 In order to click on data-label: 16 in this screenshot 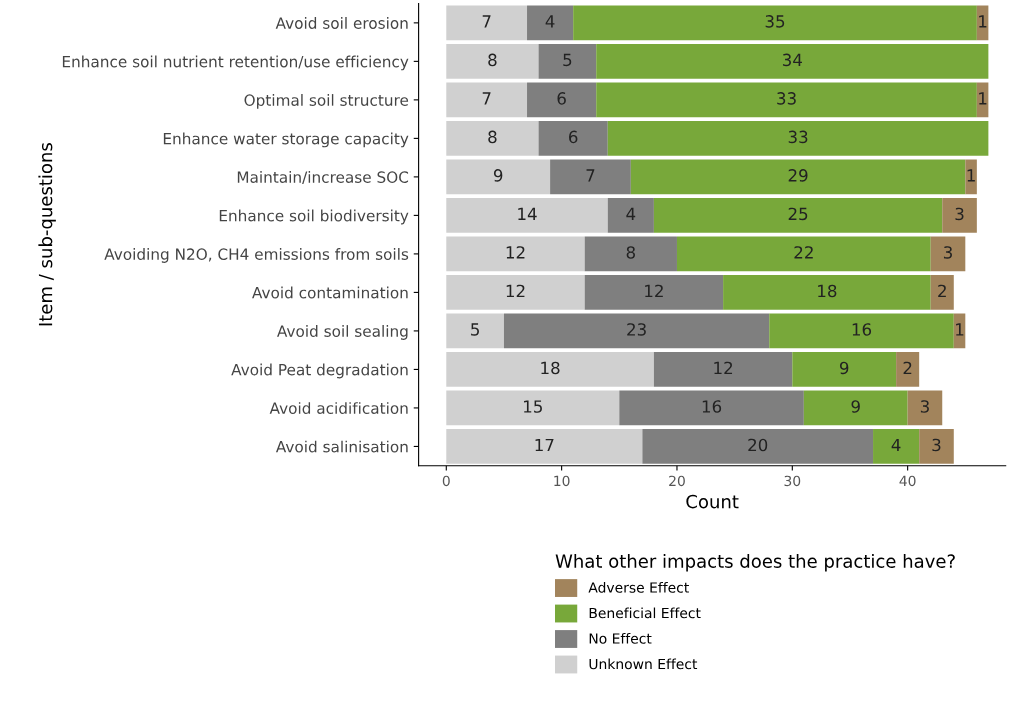, I will do `click(862, 329)`.